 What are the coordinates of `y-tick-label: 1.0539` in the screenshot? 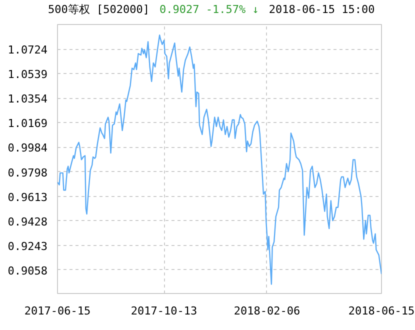 It's located at (28, 75).